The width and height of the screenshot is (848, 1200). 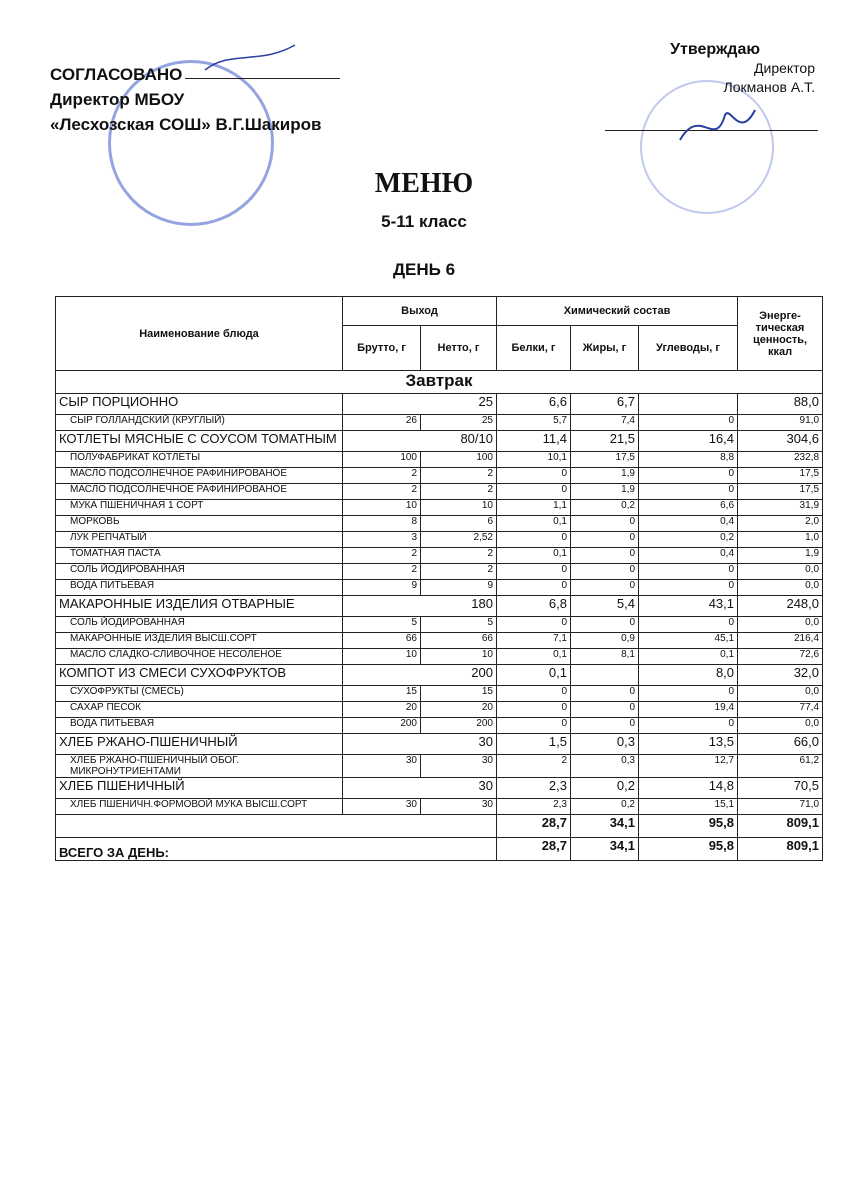 What do you see at coordinates (419, 744) in the screenshot?
I see `cell-netto: 30` at bounding box center [419, 744].